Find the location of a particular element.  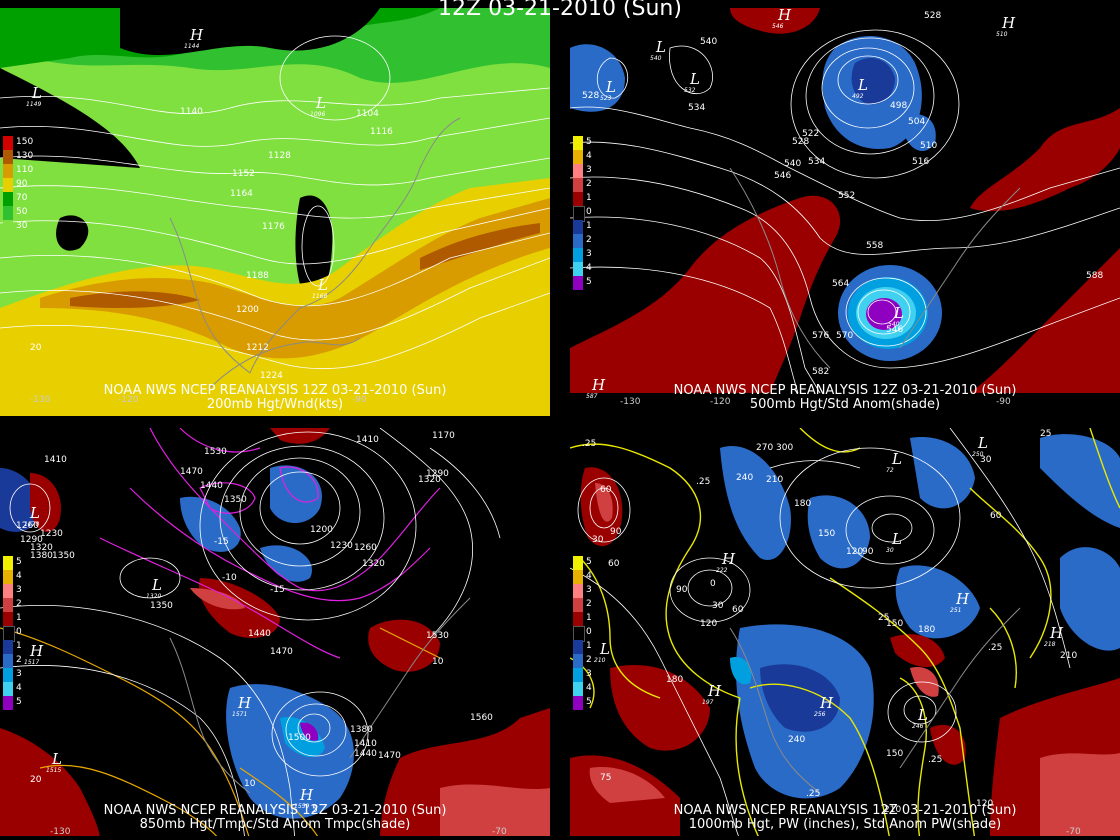

std-anomaly-legend-500mb: 5 4 3 2 1 0 1 2 3 4 5 is located at coordinates (592, 213).